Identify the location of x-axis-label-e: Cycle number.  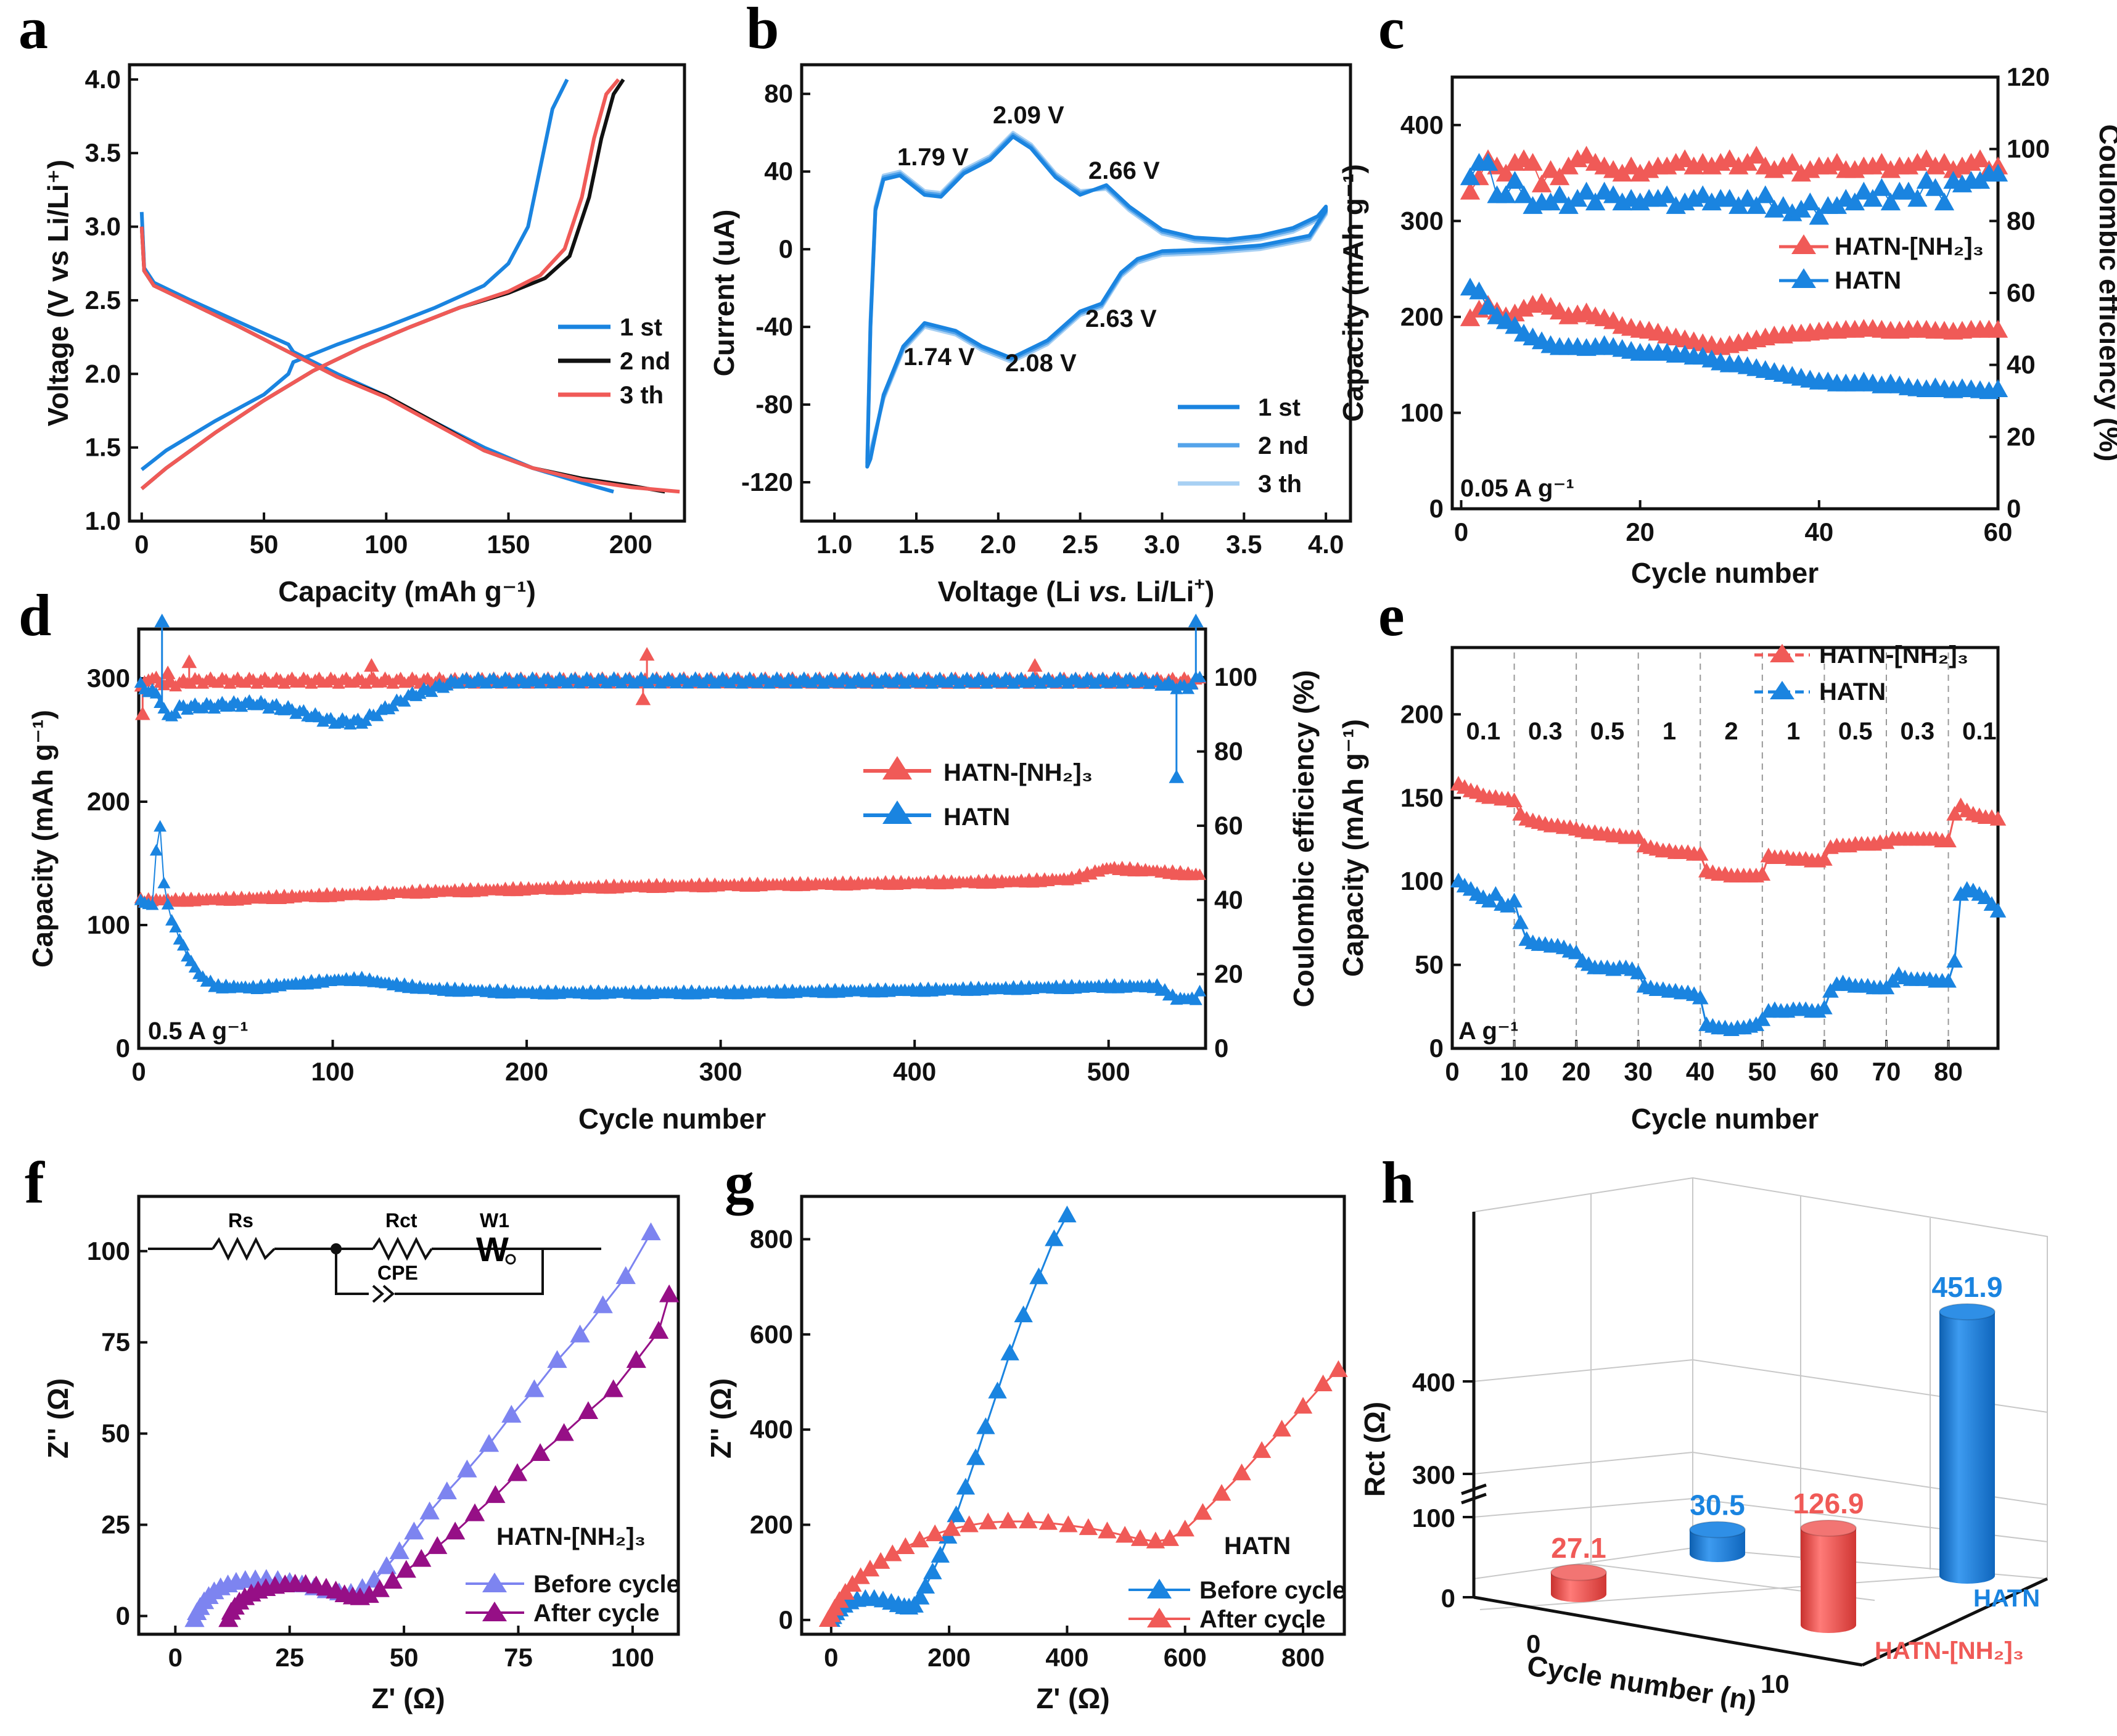
(1725, 1119).